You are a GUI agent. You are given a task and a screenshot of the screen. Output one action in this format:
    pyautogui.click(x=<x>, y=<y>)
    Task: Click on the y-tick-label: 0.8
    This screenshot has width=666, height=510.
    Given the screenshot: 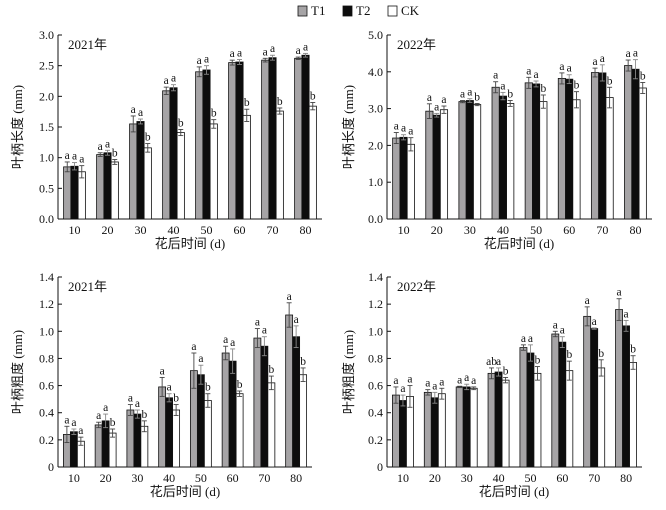 What is the action you would take?
    pyautogui.click(x=375, y=358)
    